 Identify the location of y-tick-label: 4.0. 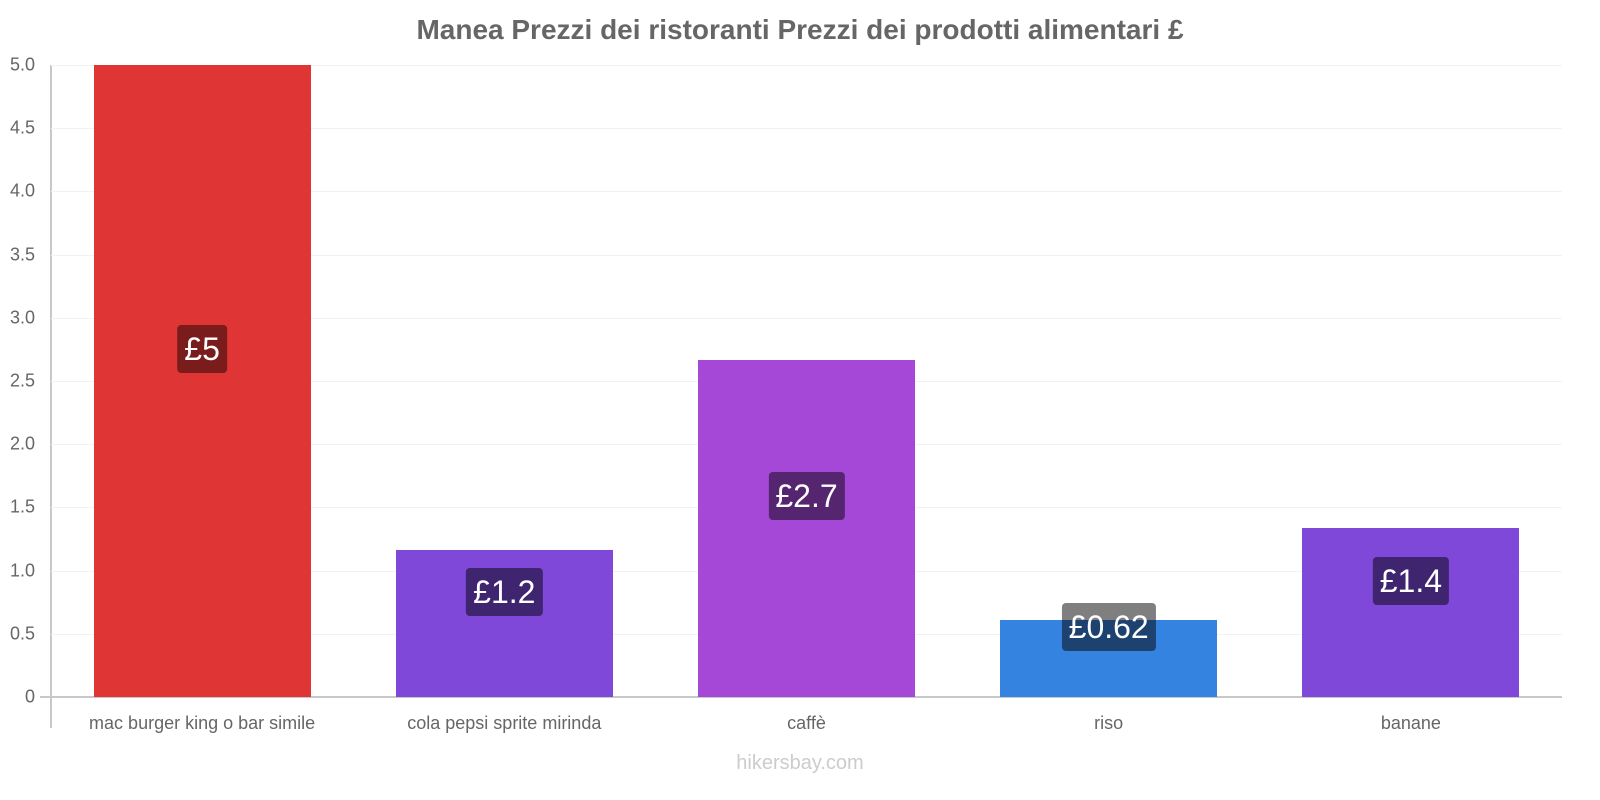
(22, 190).